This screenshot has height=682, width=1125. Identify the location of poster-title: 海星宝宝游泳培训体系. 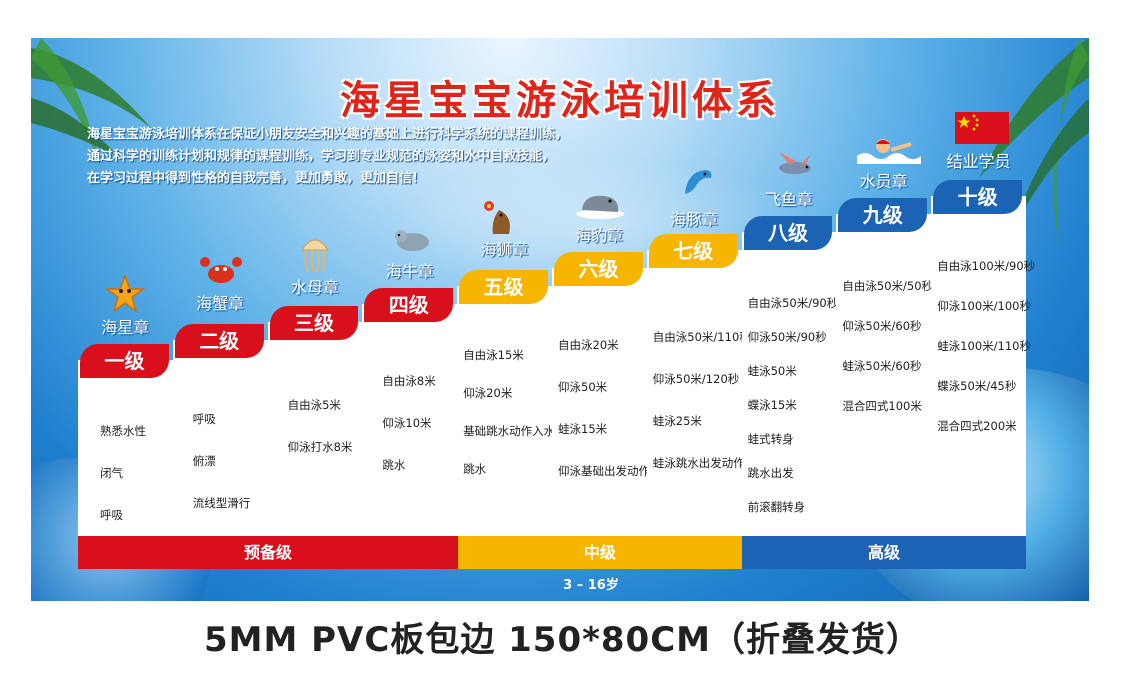
(560, 101).